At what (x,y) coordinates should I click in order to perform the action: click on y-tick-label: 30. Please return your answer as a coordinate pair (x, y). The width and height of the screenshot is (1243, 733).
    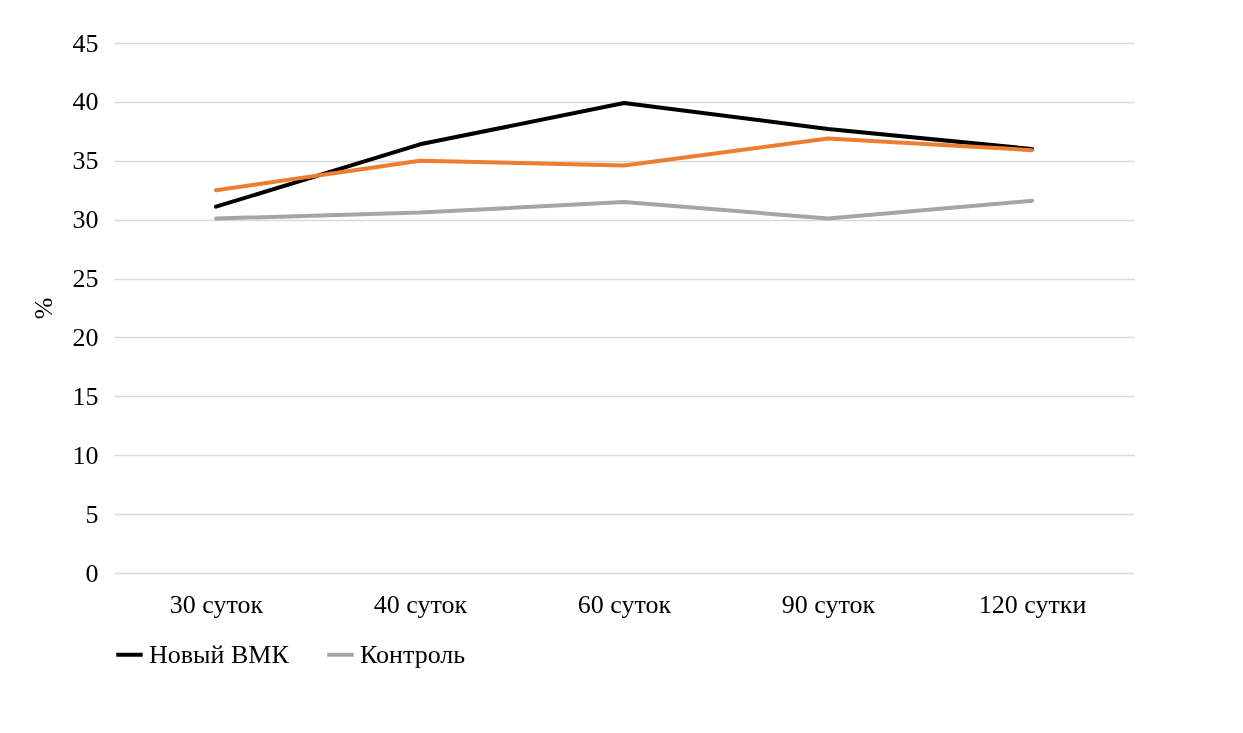
    Looking at the image, I should click on (85, 220).